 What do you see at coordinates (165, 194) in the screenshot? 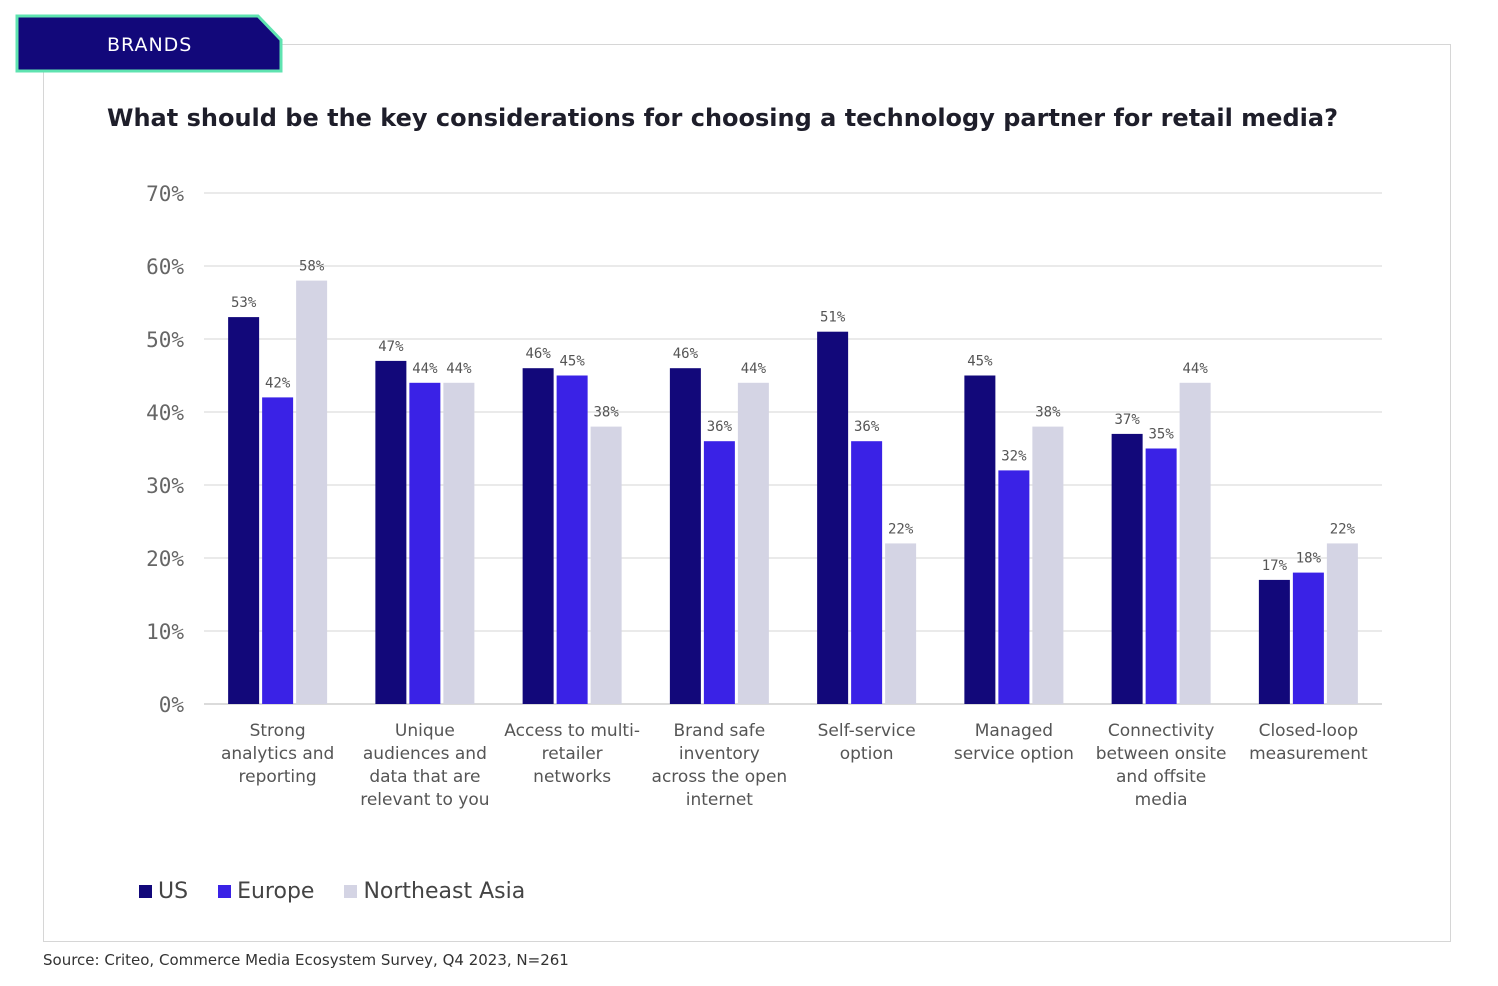
I see `y-tick-label: 70%` at bounding box center [165, 194].